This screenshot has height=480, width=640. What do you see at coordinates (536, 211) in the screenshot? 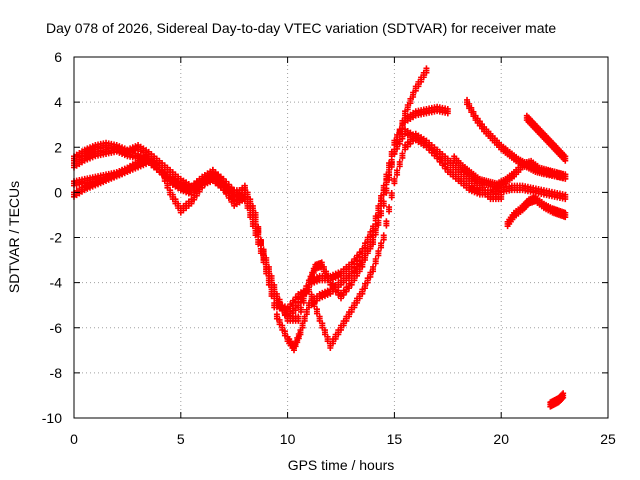
I see `series-track-h` at bounding box center [536, 211].